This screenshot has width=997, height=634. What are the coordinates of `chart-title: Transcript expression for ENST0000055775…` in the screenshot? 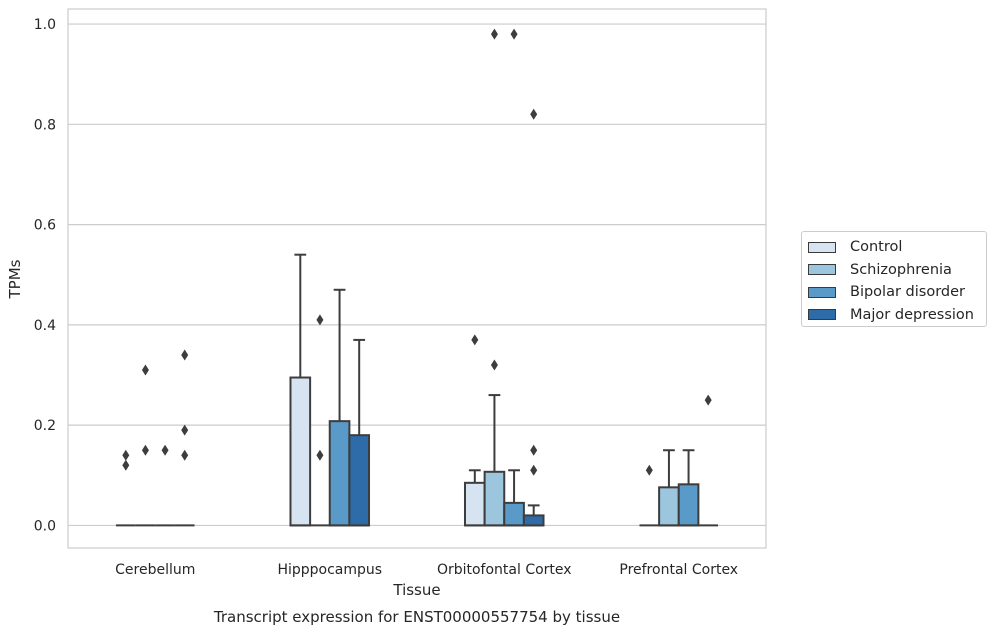 It's located at (416, 617).